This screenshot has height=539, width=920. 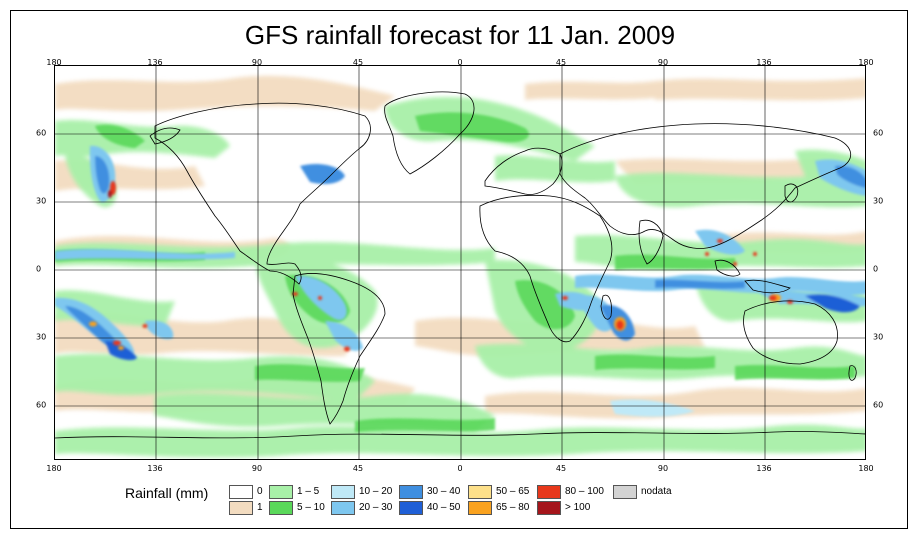 What do you see at coordinates (167, 493) in the screenshot?
I see `legend-title: Rainfall (mm)` at bounding box center [167, 493].